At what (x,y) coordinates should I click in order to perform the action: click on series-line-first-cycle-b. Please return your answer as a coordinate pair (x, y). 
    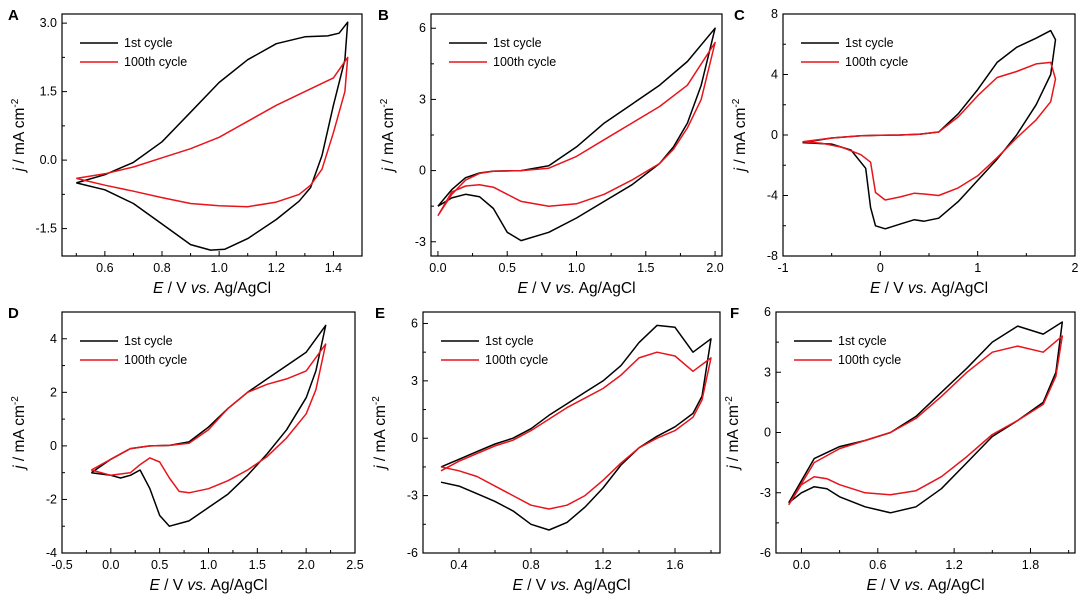
    Looking at the image, I should click on (576, 134).